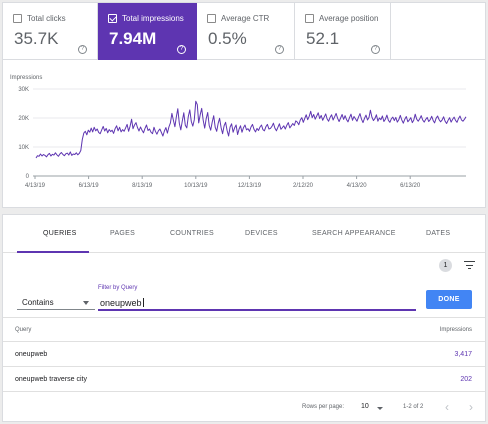 The width and height of the screenshot is (488, 424). I want to click on table-header: Query Impressions, so click(244, 329).